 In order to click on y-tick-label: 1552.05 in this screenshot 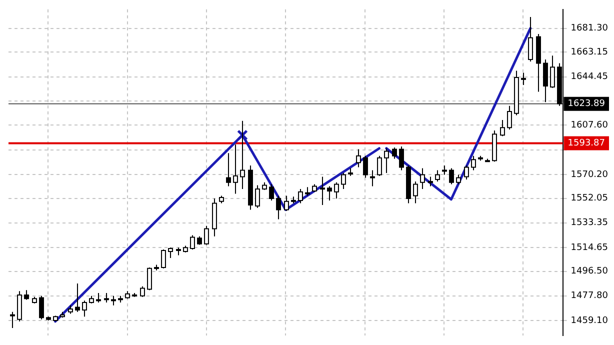, I will do `click(589, 199)`.